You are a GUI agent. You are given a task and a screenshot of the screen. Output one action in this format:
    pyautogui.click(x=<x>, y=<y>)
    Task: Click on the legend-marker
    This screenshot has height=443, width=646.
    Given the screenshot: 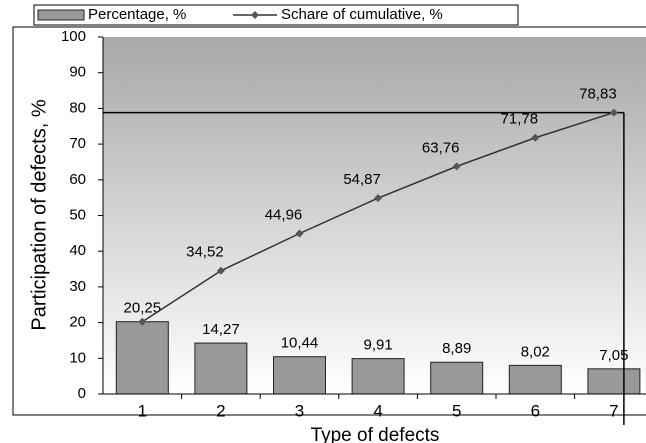 What is the action you would take?
    pyautogui.click(x=255, y=15)
    